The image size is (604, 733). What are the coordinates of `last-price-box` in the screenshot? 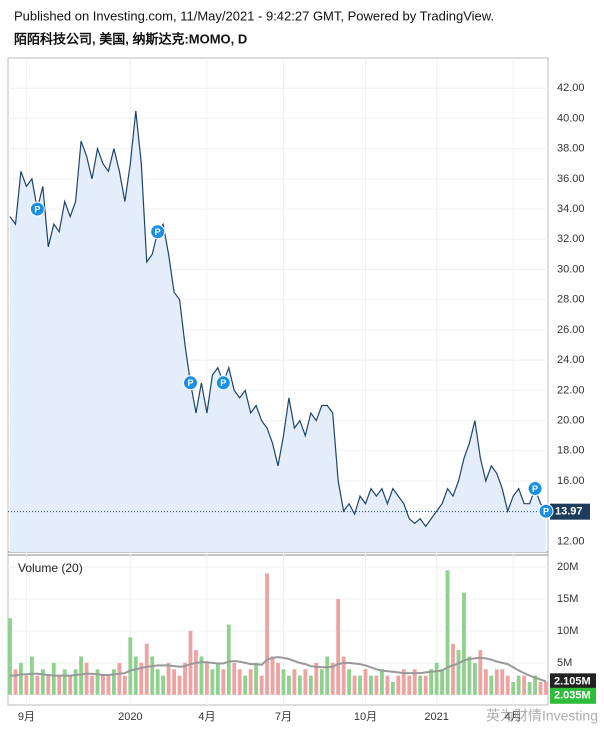 It's located at (570, 511).